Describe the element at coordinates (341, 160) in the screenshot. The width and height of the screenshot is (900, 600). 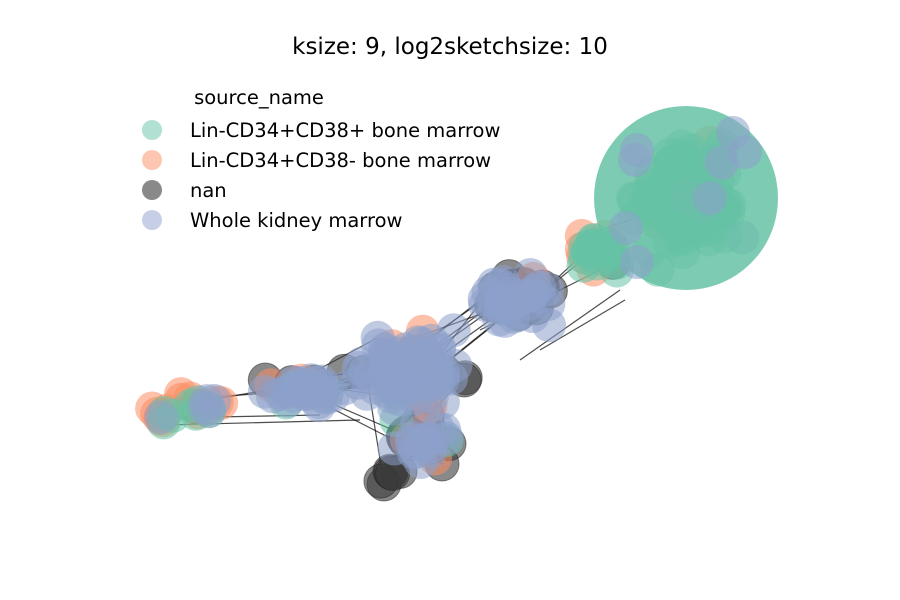
I see `legend-label: Lin-CD34+CD38- bone marrow` at that location.